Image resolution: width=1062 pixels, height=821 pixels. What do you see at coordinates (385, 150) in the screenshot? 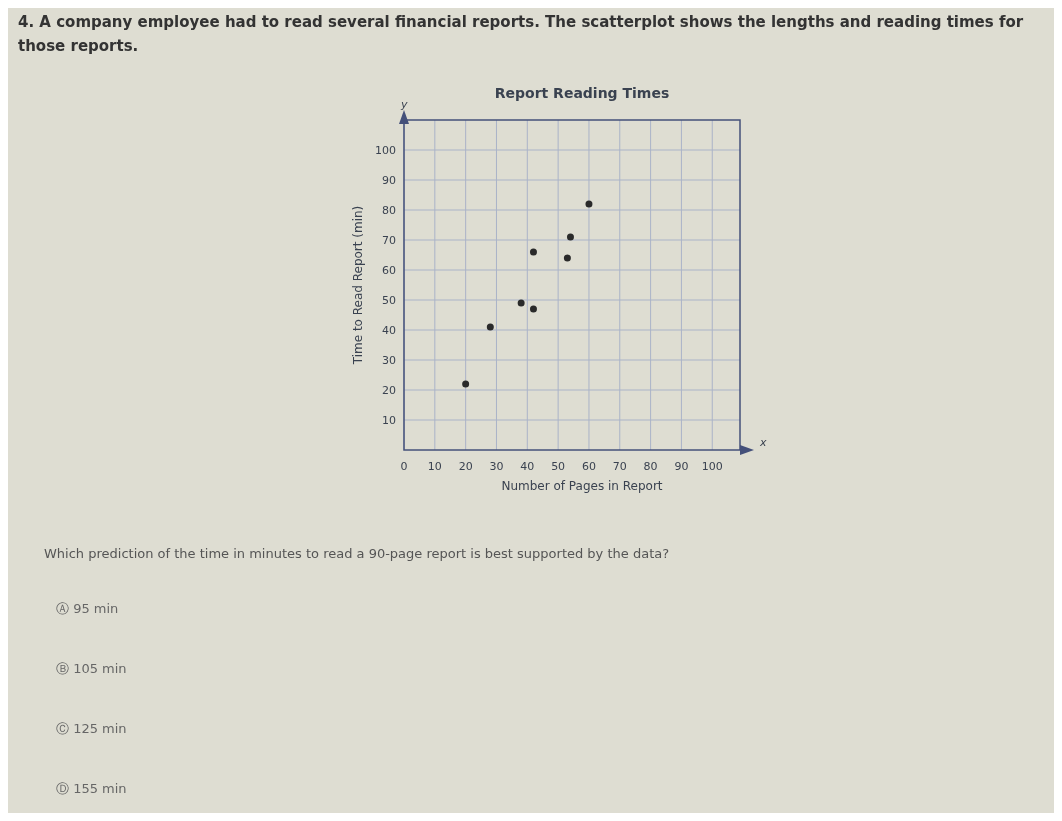
I see `y-tick-label: 100` at bounding box center [385, 150].